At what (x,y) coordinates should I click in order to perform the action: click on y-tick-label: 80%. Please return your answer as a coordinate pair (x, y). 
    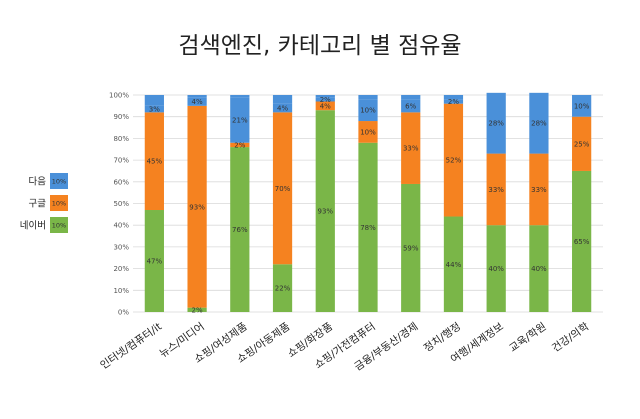
    Looking at the image, I should click on (121, 139).